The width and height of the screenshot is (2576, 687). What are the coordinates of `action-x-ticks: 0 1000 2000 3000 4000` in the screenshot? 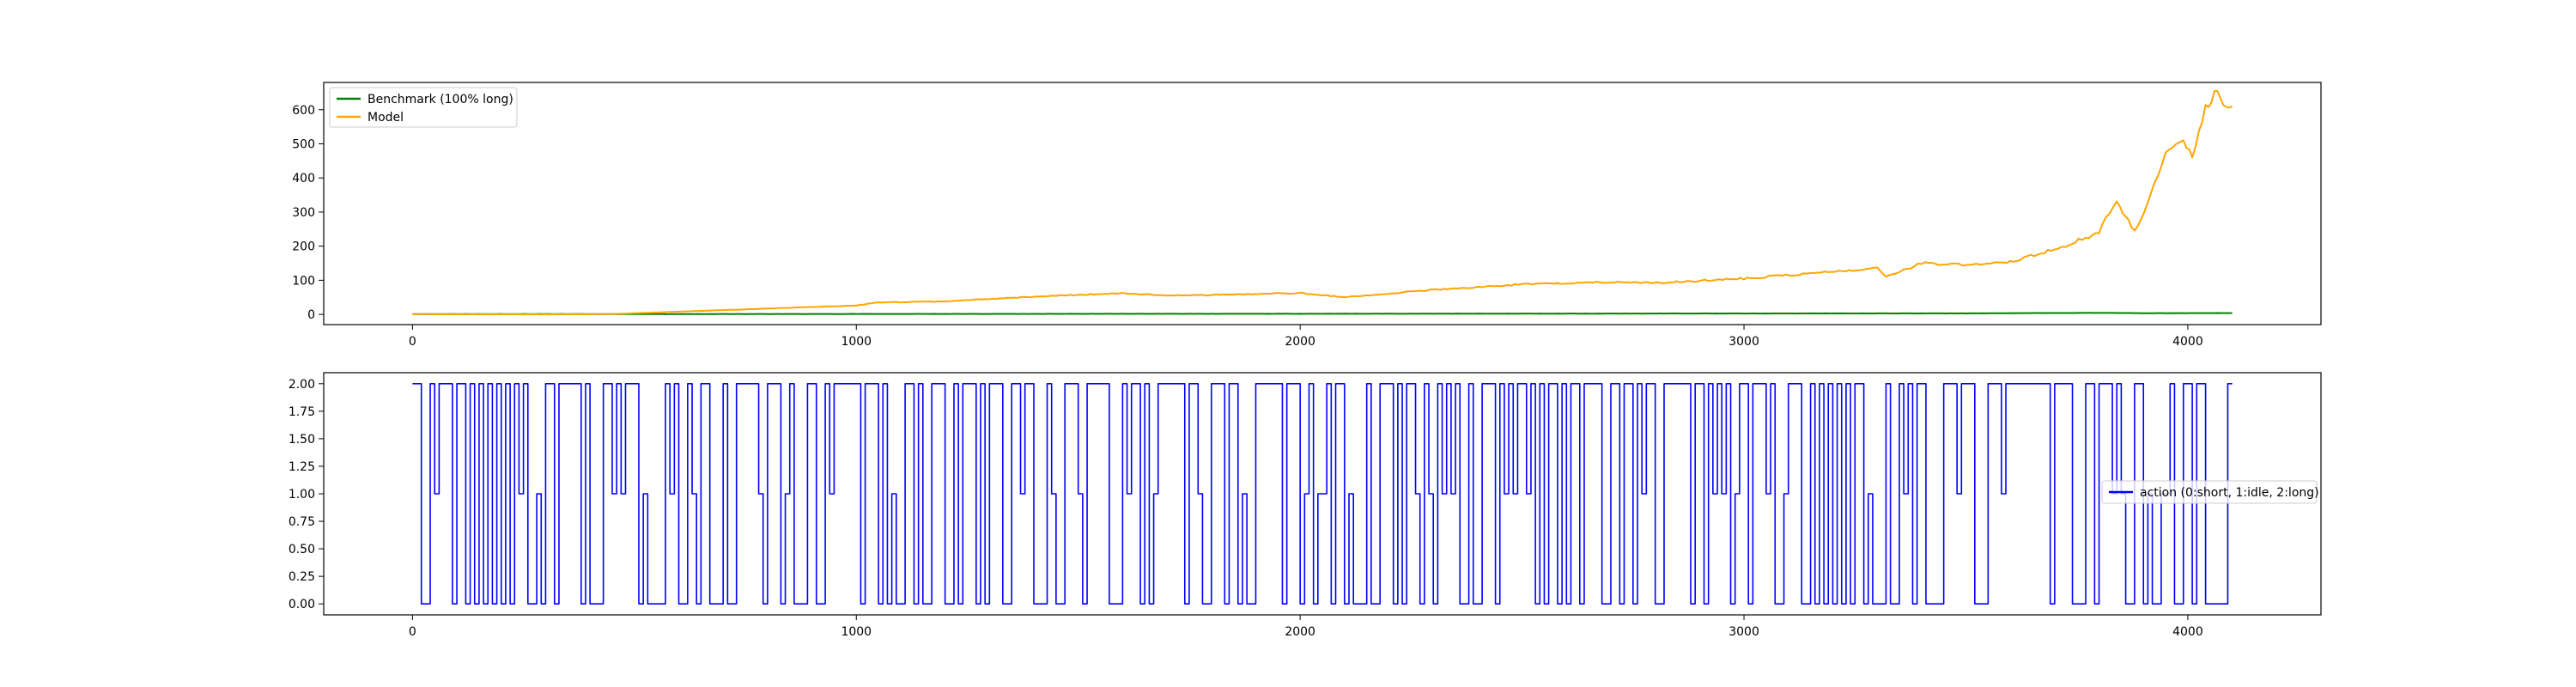 It's located at (1306, 627).